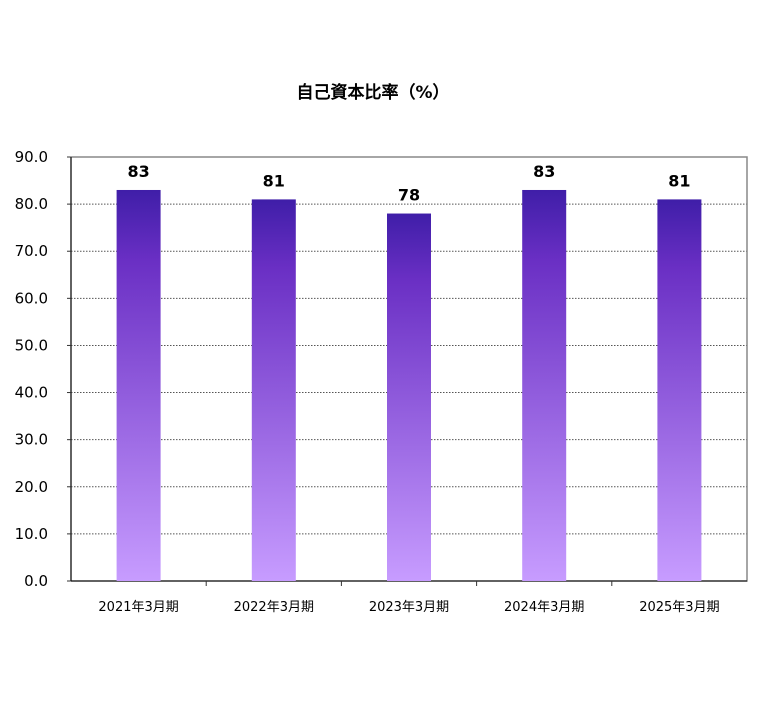  I want to click on y-tick-label: 10.0, so click(31, 534).